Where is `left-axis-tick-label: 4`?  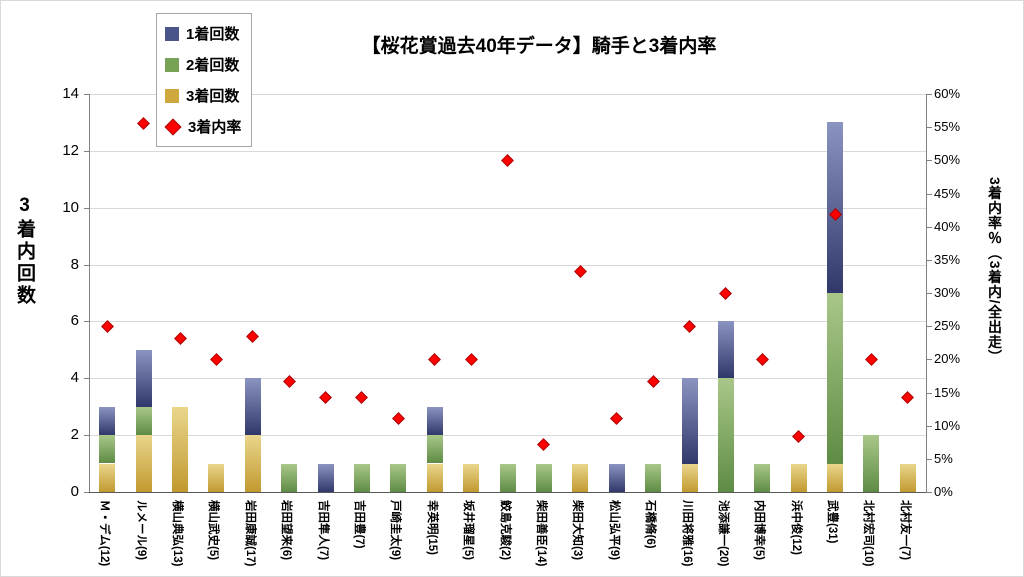
left-axis-tick-label: 4 is located at coordinates (74, 378).